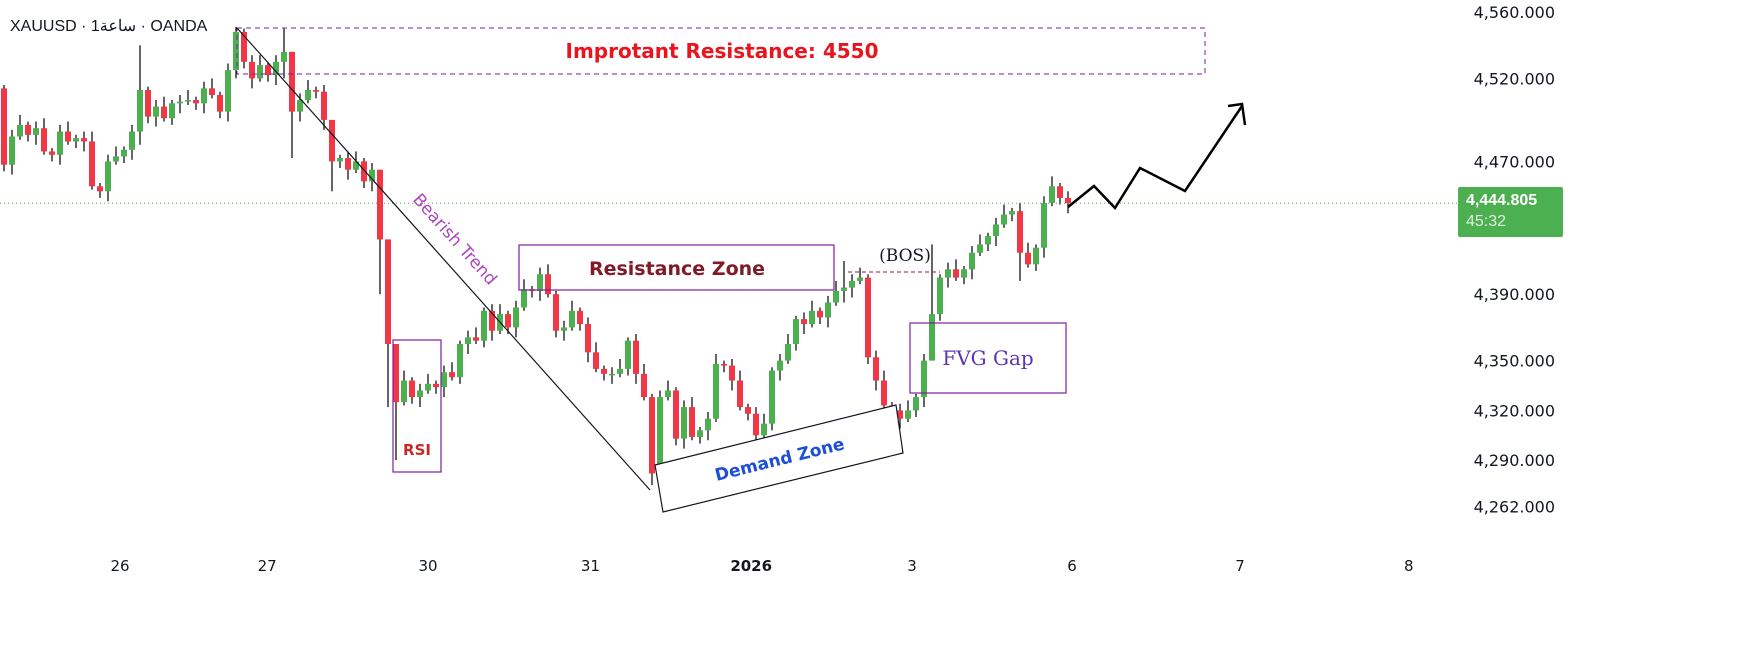  I want to click on last-price-badge: 4,444.805 45:32, so click(1510, 212).